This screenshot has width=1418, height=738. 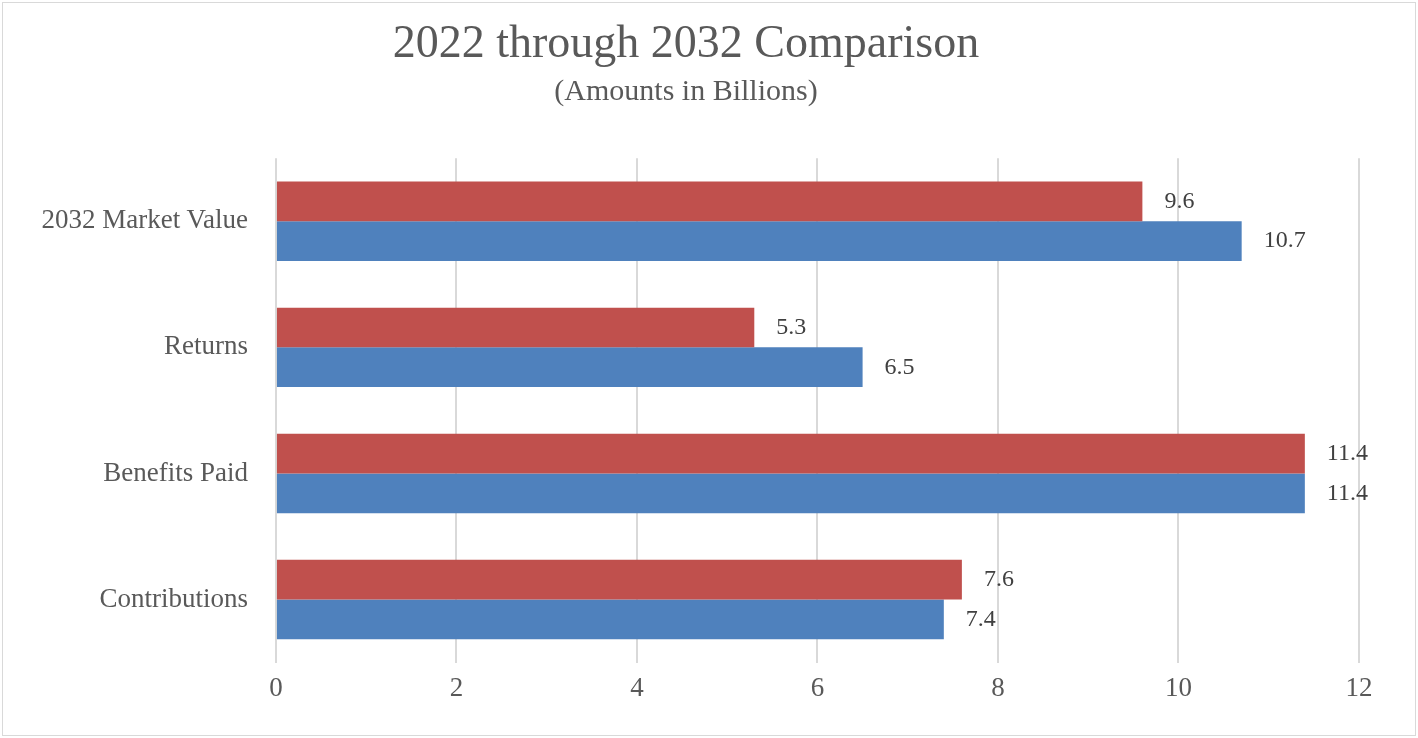 I want to click on x-tick-label: 12, so click(x=1359, y=686).